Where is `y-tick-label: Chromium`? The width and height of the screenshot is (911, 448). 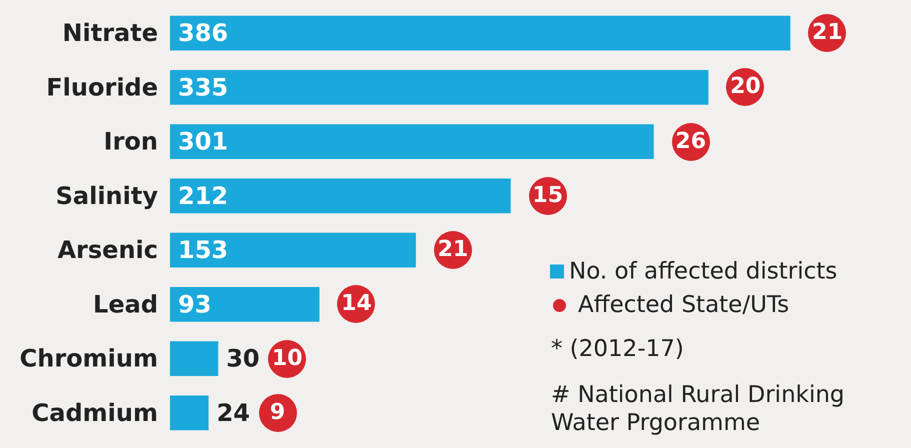
y-tick-label: Chromium is located at coordinates (89, 358).